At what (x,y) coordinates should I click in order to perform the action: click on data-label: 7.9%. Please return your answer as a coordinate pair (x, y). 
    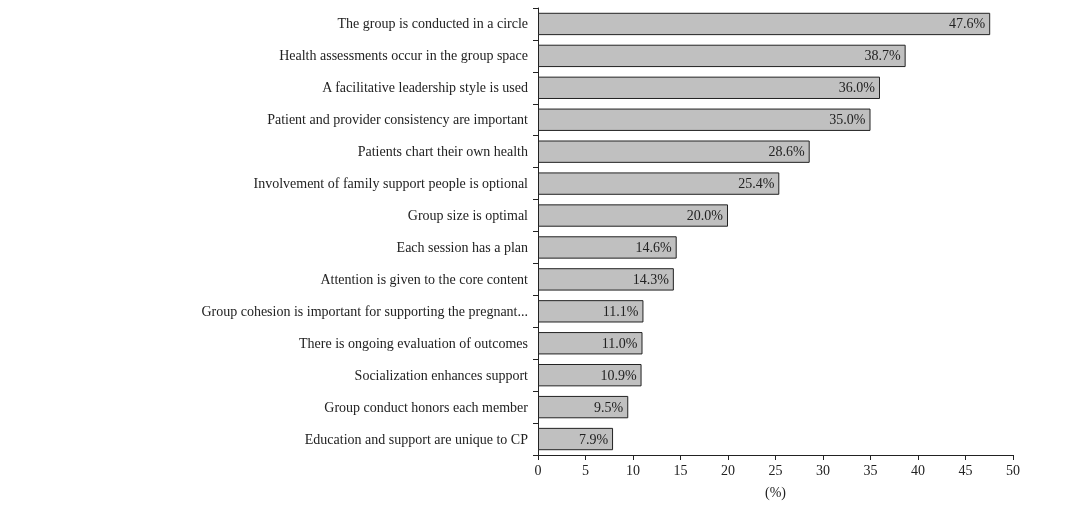
    Looking at the image, I should click on (593, 439).